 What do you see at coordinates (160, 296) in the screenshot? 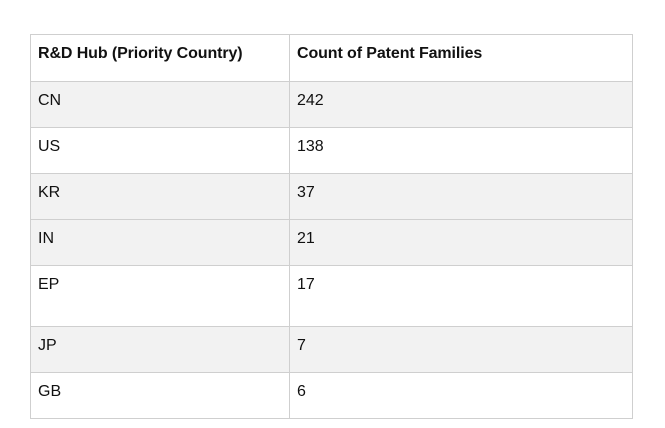
I see `hub-cell: EP` at bounding box center [160, 296].